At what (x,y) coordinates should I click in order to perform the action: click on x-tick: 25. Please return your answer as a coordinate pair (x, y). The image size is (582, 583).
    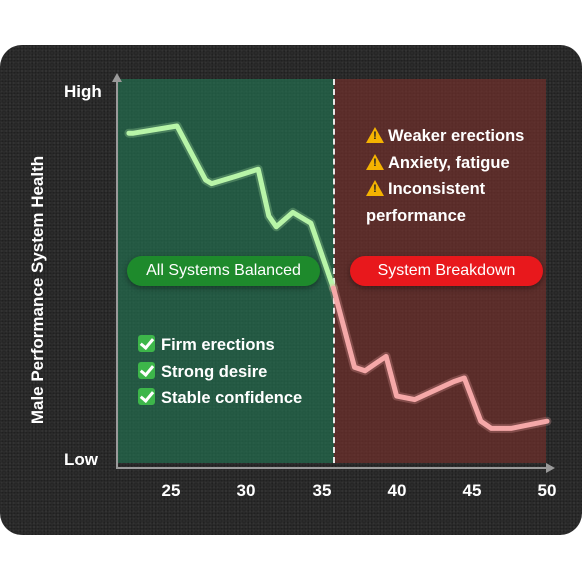
    Looking at the image, I should click on (171, 490).